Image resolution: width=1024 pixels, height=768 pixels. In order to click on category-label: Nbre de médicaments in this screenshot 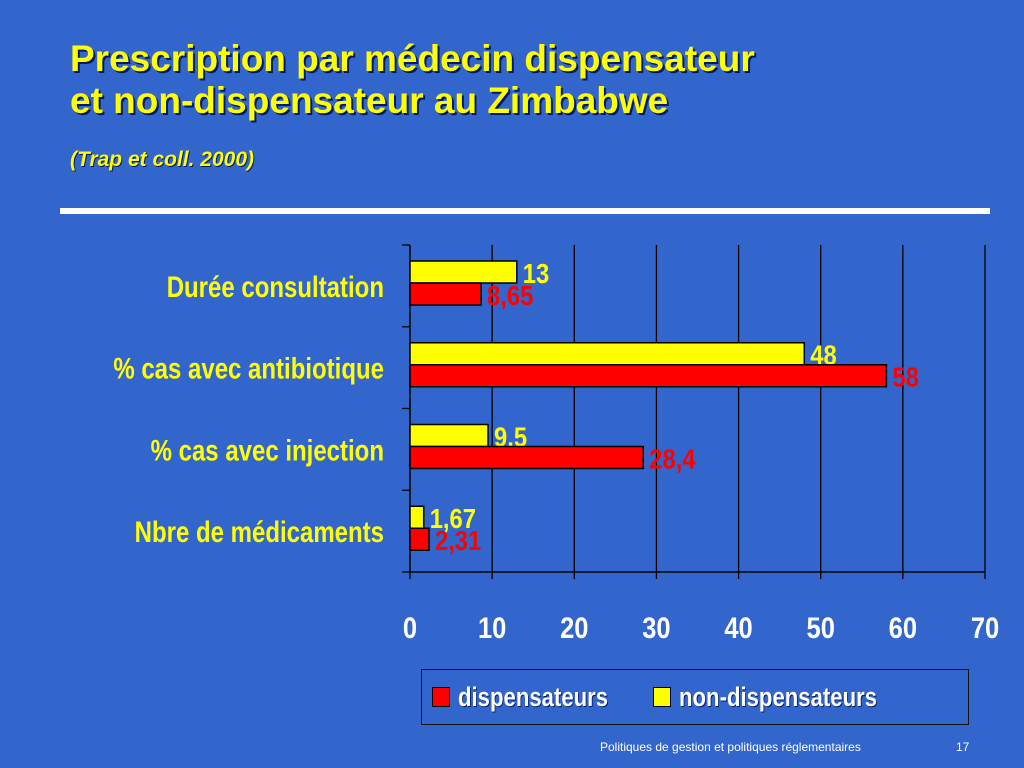, I will do `click(259, 532)`.